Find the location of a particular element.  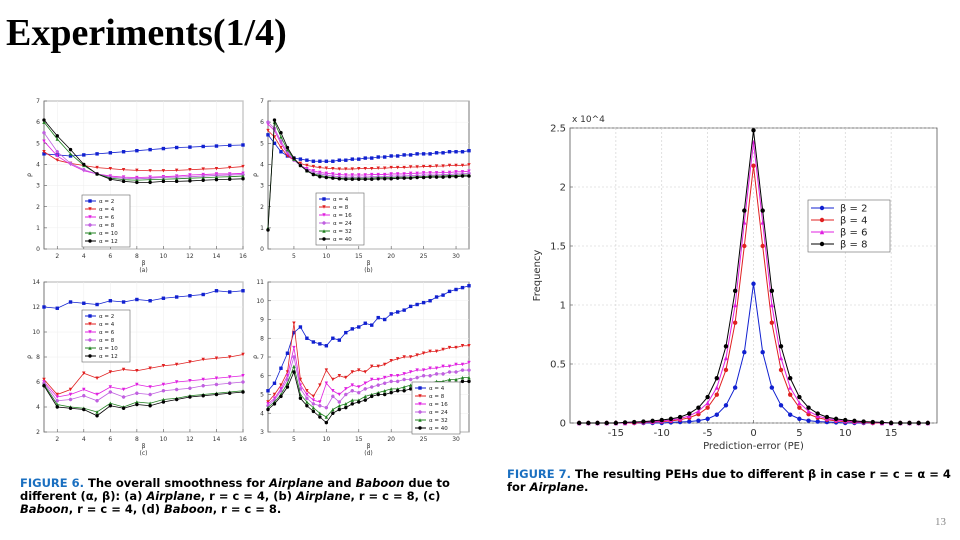

legend-label: α = 8 is located at coordinates (107, 226).